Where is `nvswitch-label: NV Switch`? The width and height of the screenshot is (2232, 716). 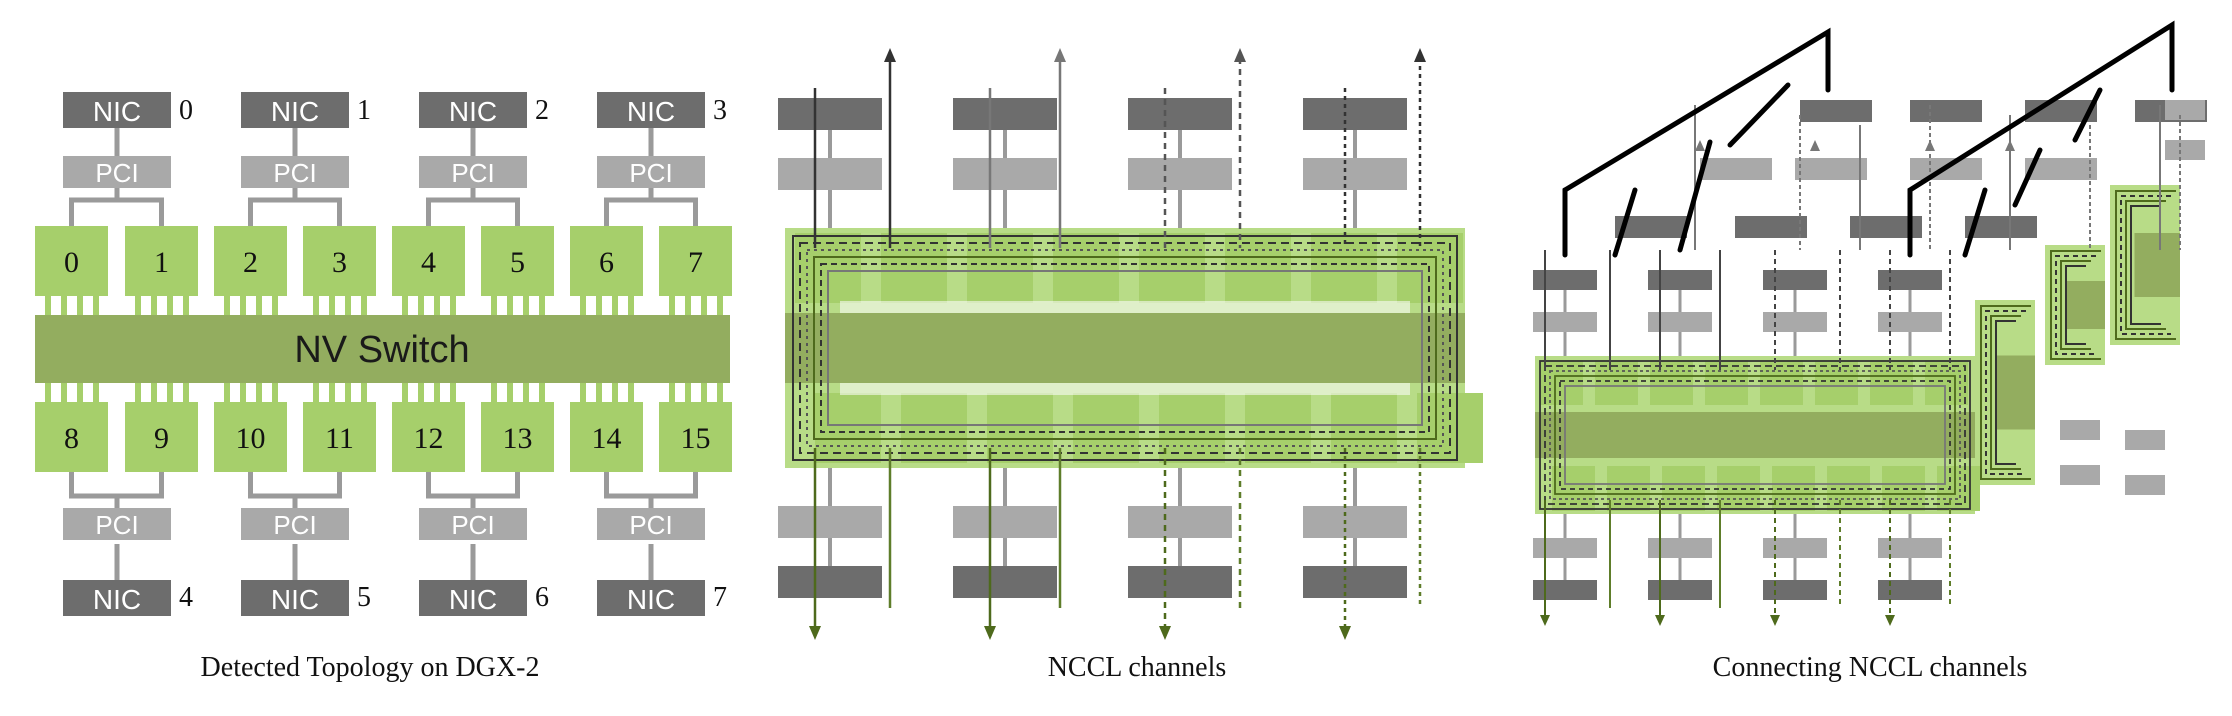 nvswitch-label: NV Switch is located at coordinates (381, 350).